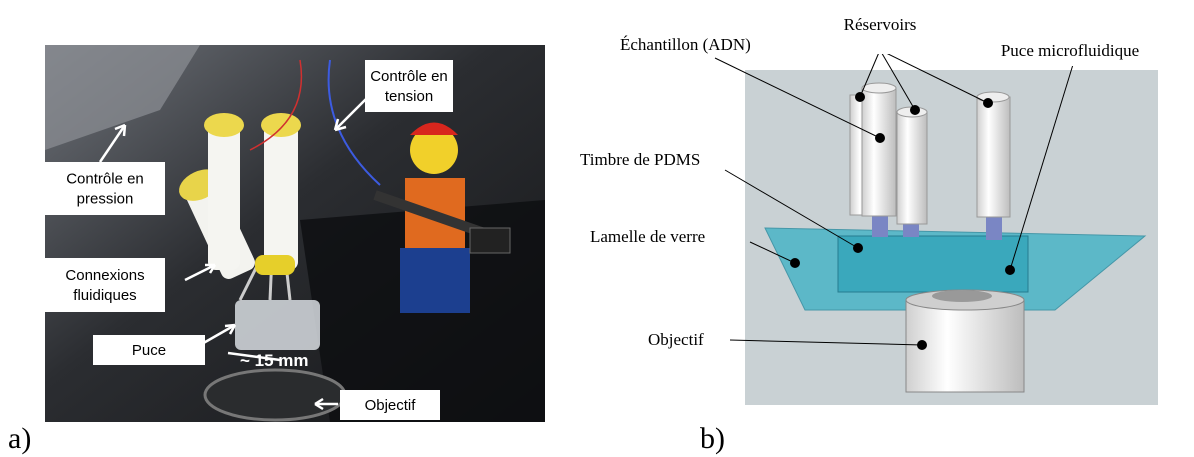 Image resolution: width=1194 pixels, height=457 pixels. I want to click on callout-text: Connexions, so click(104, 275).